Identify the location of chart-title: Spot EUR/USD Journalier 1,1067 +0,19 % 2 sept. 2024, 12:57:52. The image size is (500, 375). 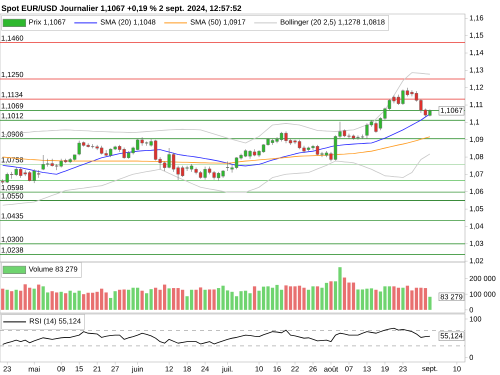
(122, 9).